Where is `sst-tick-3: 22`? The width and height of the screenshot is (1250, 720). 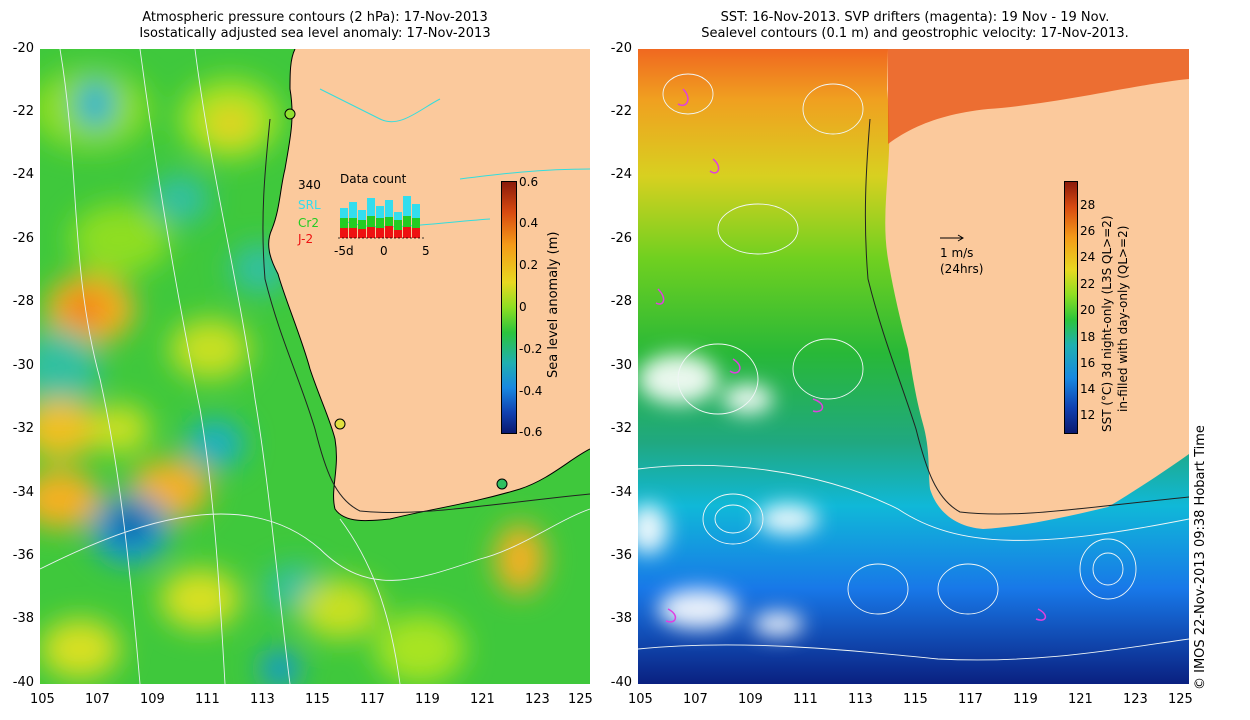 sst-tick-3: 22 is located at coordinates (1088, 284).